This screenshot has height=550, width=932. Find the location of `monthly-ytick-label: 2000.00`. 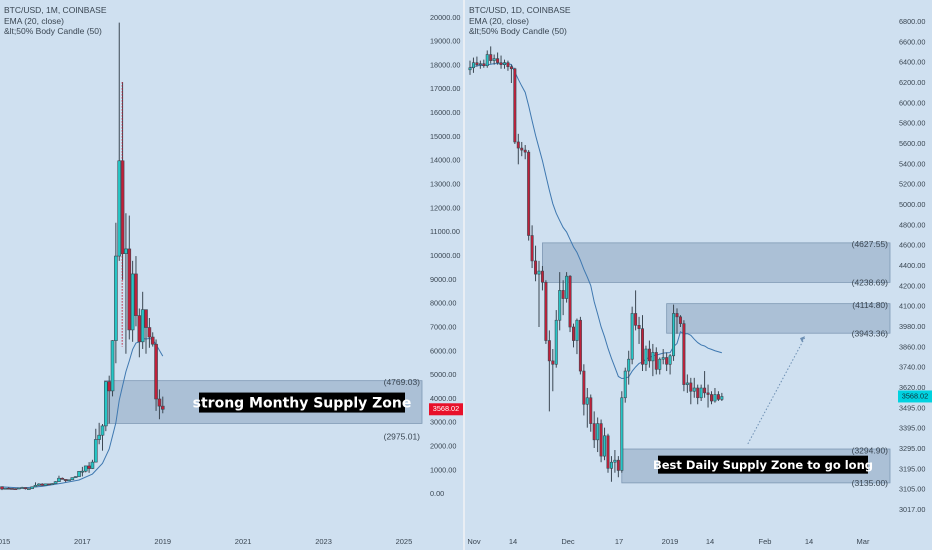

monthly-ytick-label: 2000.00 is located at coordinates (443, 446).